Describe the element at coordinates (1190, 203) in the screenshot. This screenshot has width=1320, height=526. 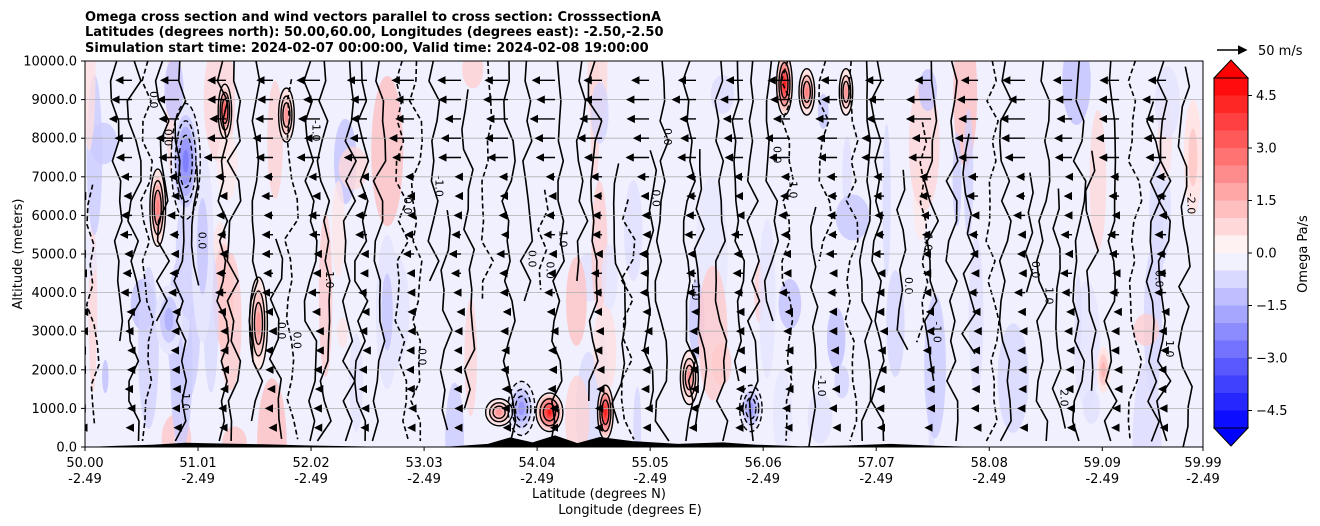
I see `contour-label: -2.0` at that location.